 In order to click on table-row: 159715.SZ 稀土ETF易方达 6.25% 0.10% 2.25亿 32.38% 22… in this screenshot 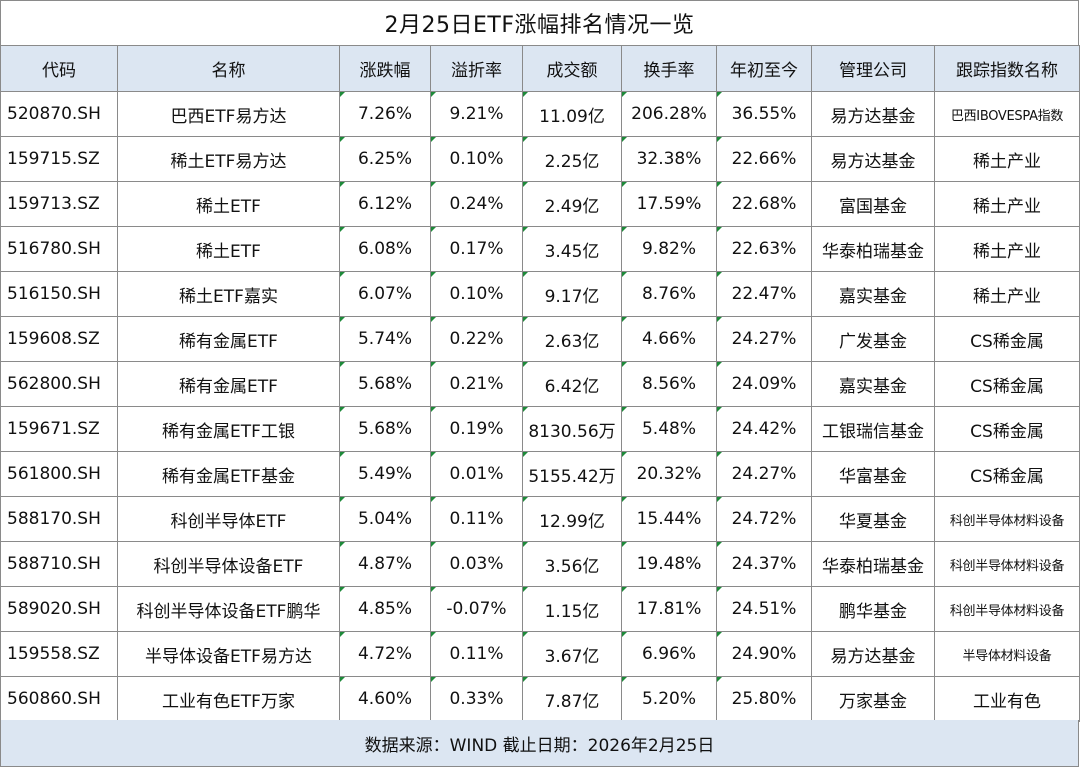, I will do `click(540, 159)`.